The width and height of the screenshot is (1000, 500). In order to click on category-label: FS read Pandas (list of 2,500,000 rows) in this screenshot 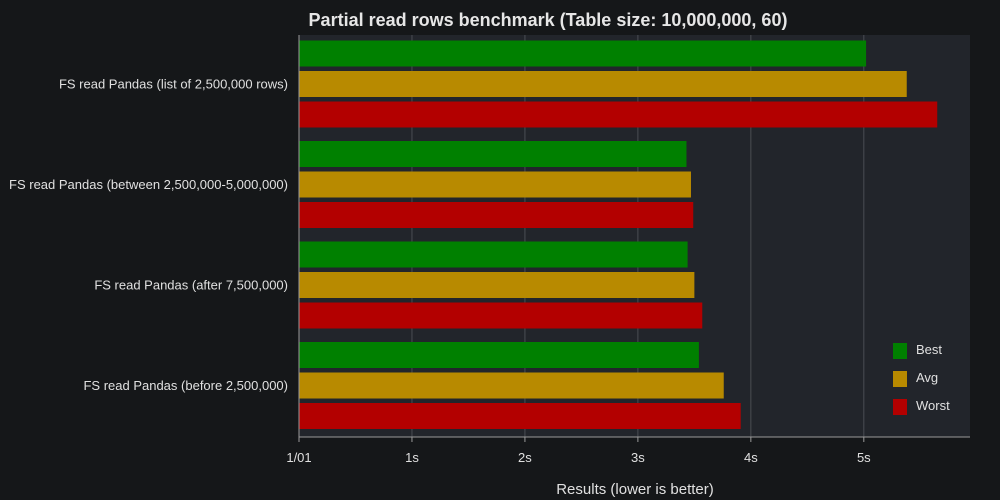, I will do `click(173, 84)`.